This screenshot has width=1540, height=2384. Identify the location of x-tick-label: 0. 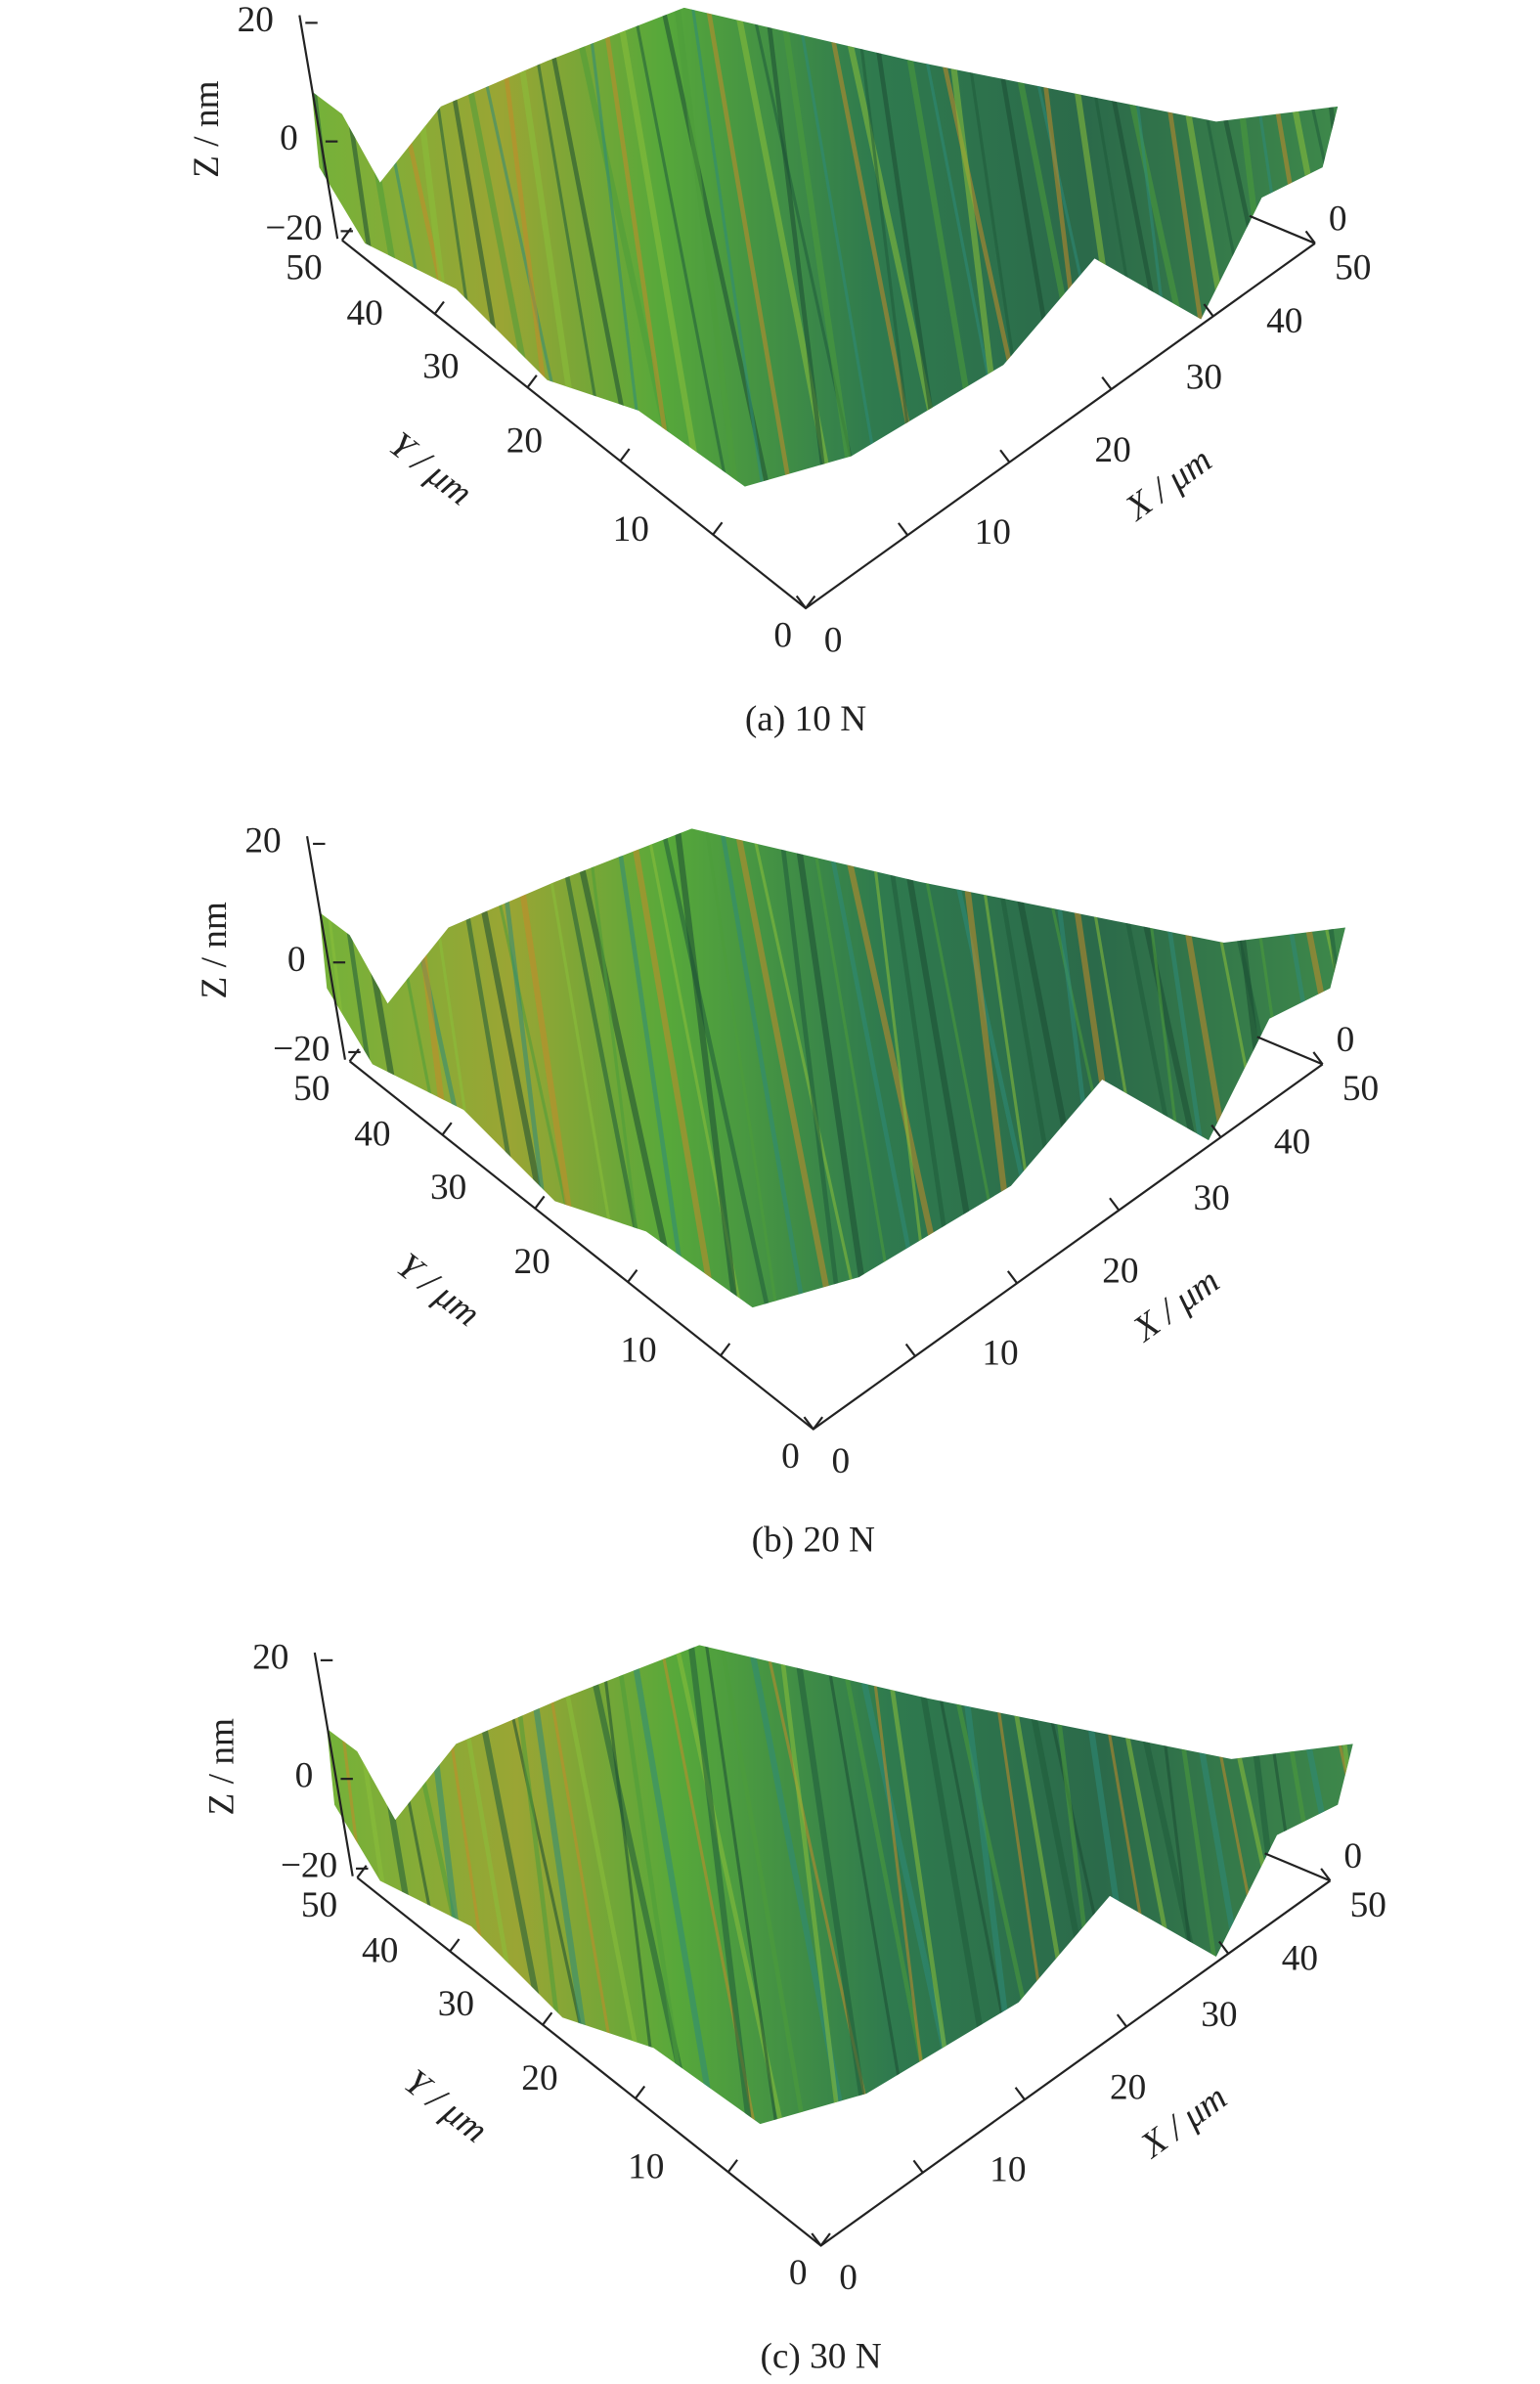
(848, 2278).